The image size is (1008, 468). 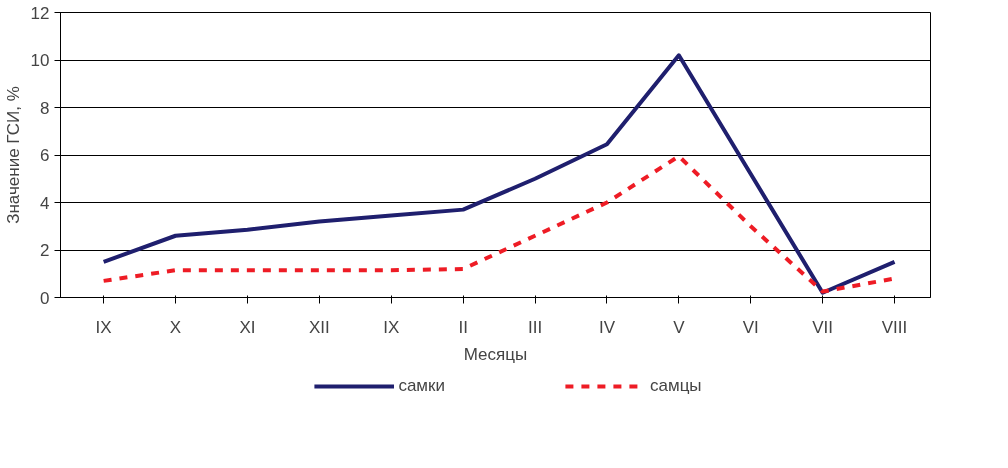 What do you see at coordinates (40, 60) in the screenshot?
I see `y-tick-label: 10` at bounding box center [40, 60].